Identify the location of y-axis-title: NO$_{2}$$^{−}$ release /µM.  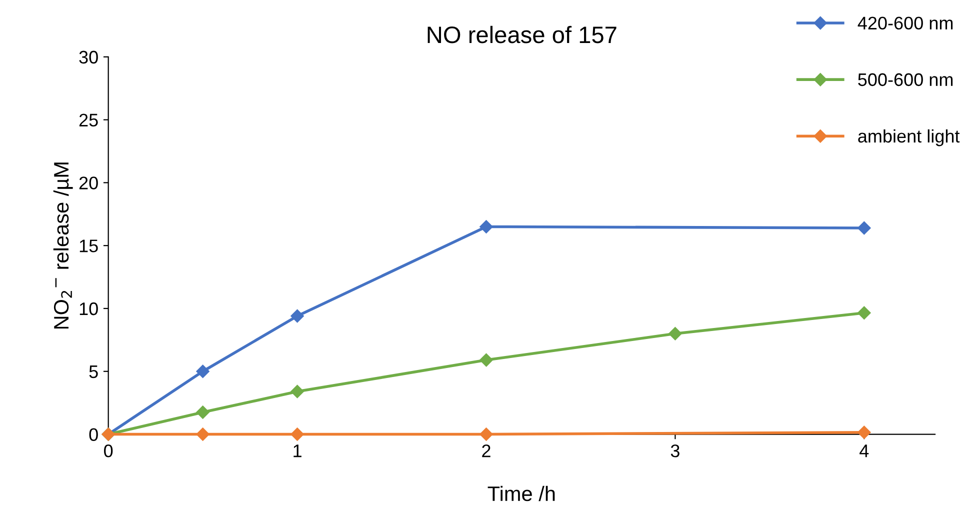
(63, 245).